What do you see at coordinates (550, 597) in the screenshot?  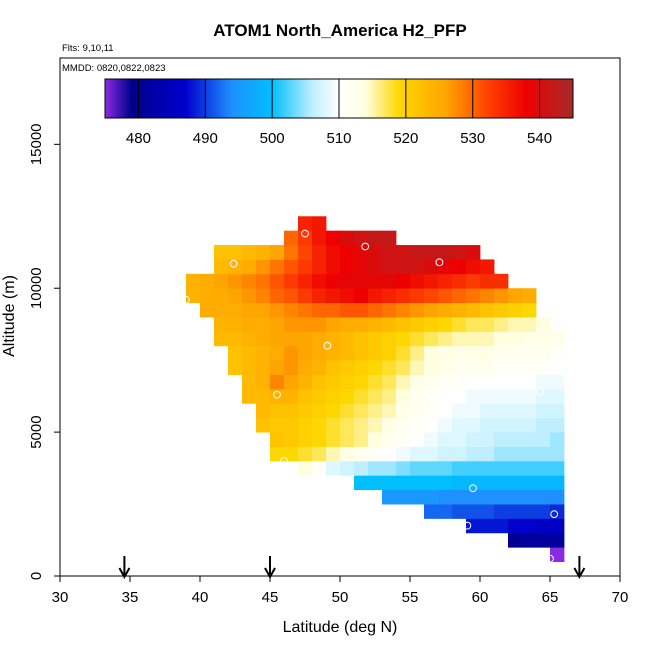 I see `x-tick-label: 65` at bounding box center [550, 597].